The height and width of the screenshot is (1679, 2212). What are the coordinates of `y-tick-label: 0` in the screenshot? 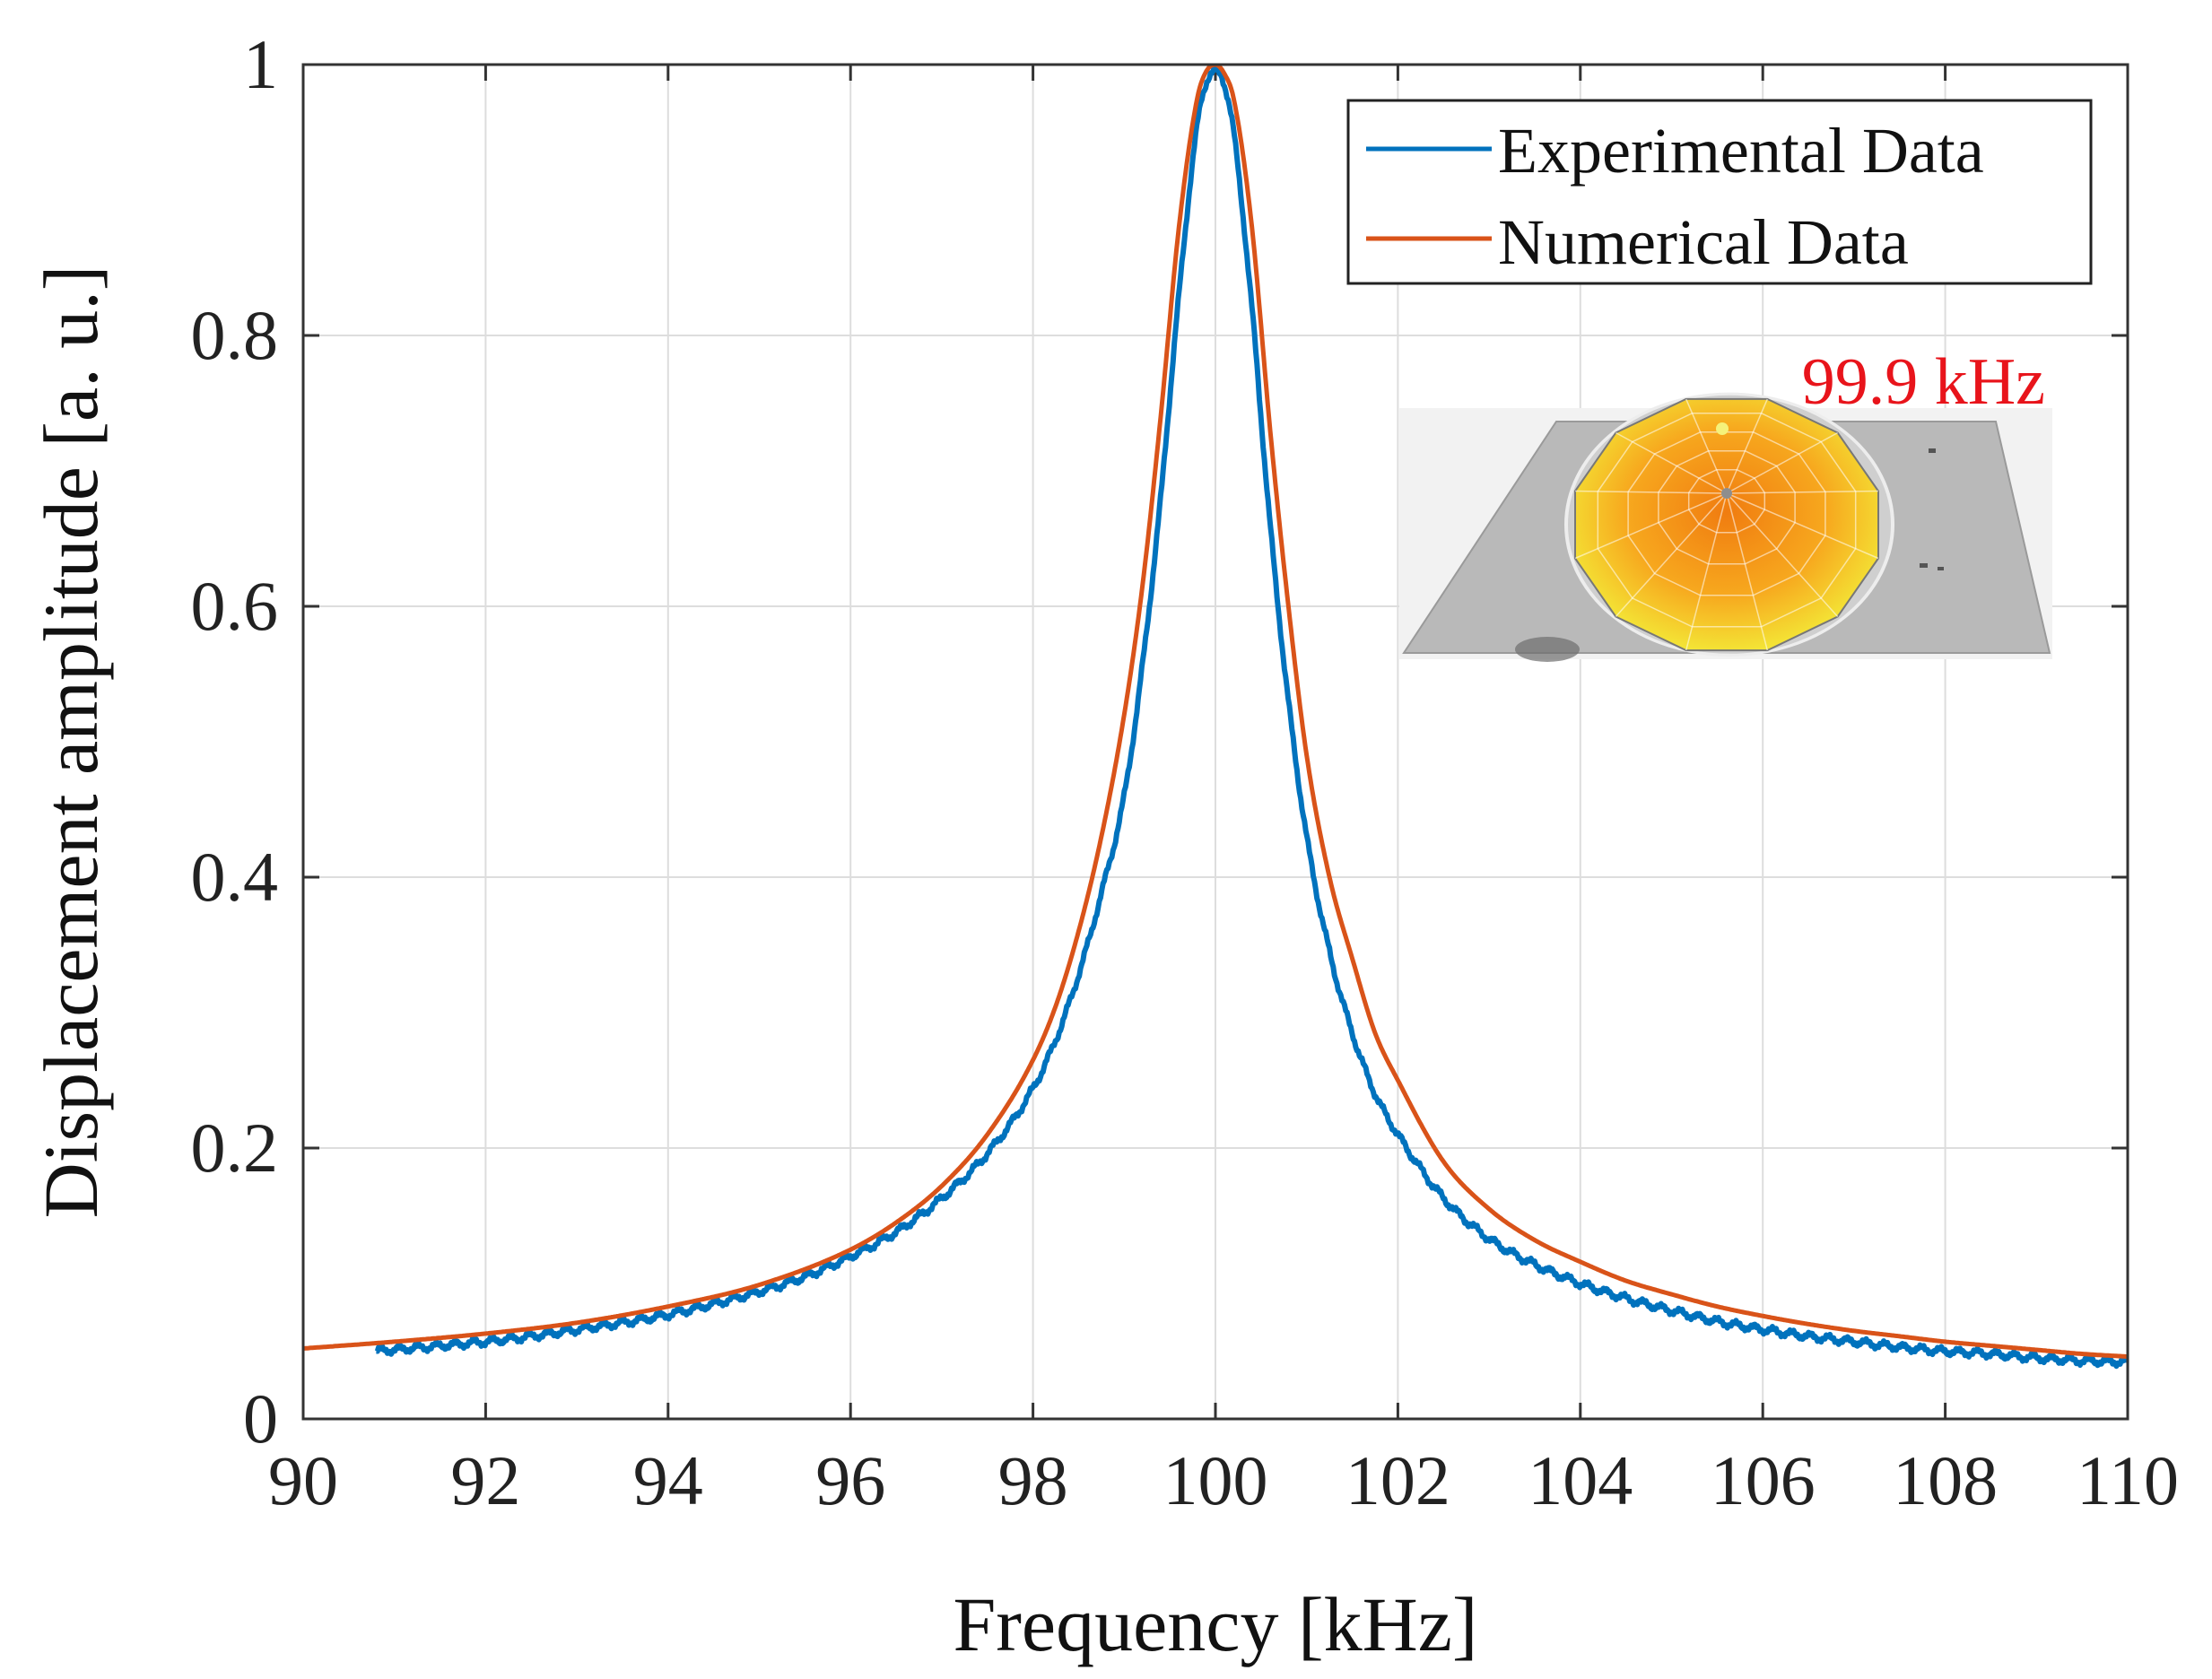 It's located at (261, 1418).